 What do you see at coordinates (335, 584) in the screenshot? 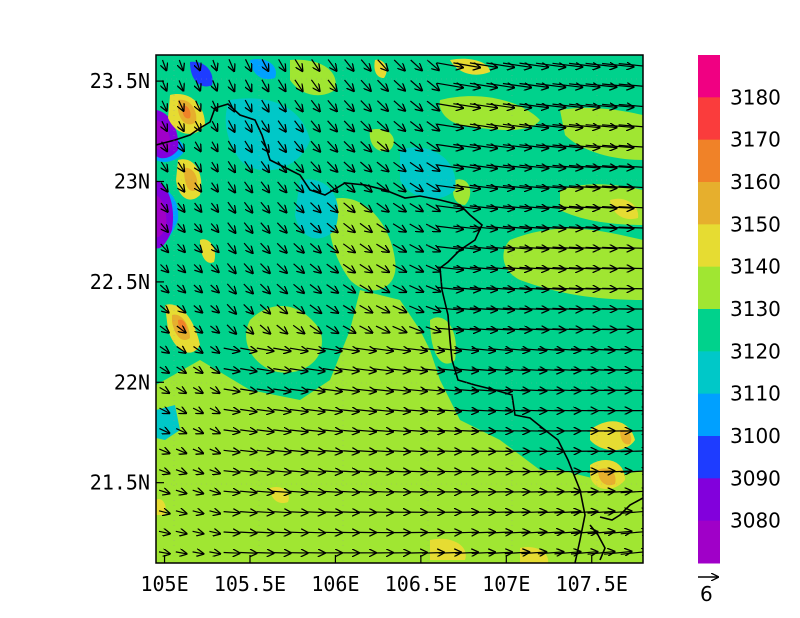
I see `x-tick-label: 106E` at bounding box center [335, 584].